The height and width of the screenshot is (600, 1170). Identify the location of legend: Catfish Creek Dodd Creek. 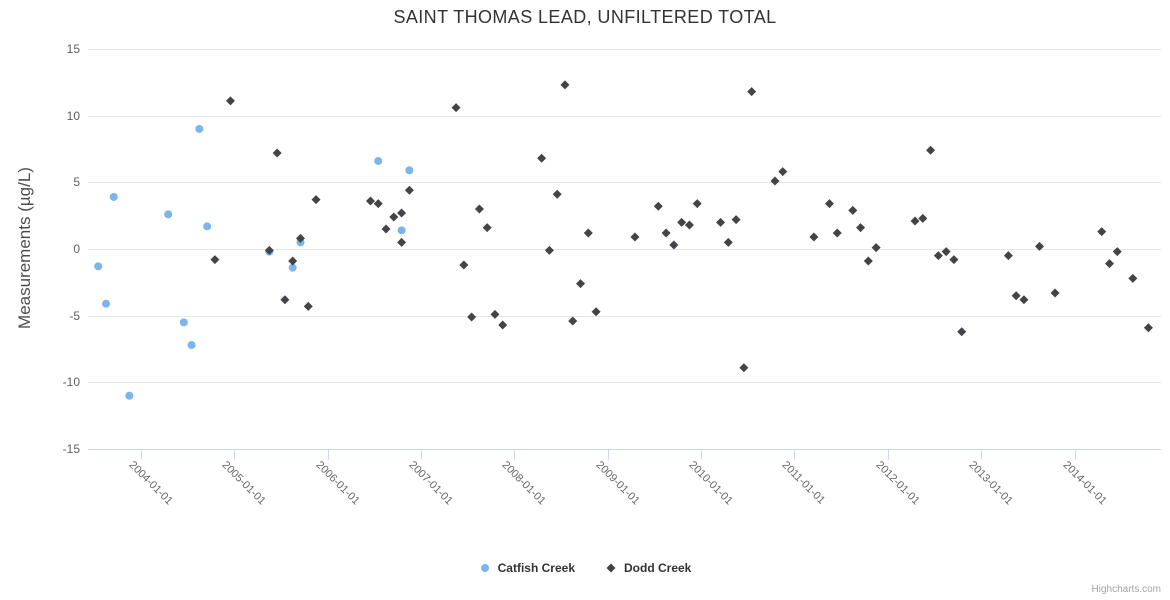
(585, 568).